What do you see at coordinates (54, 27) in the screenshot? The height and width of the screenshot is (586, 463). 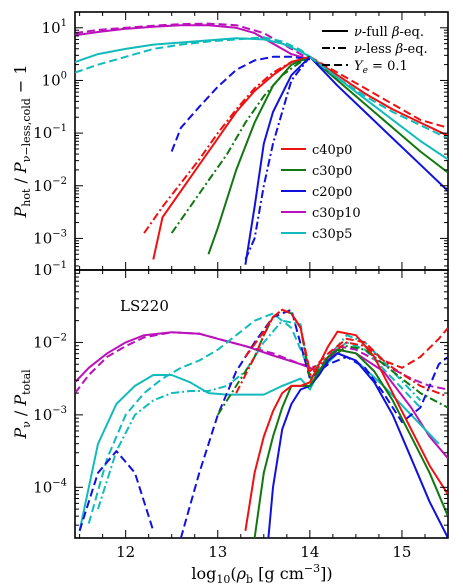 I see `y-tick-label: 10¹` at bounding box center [54, 27].